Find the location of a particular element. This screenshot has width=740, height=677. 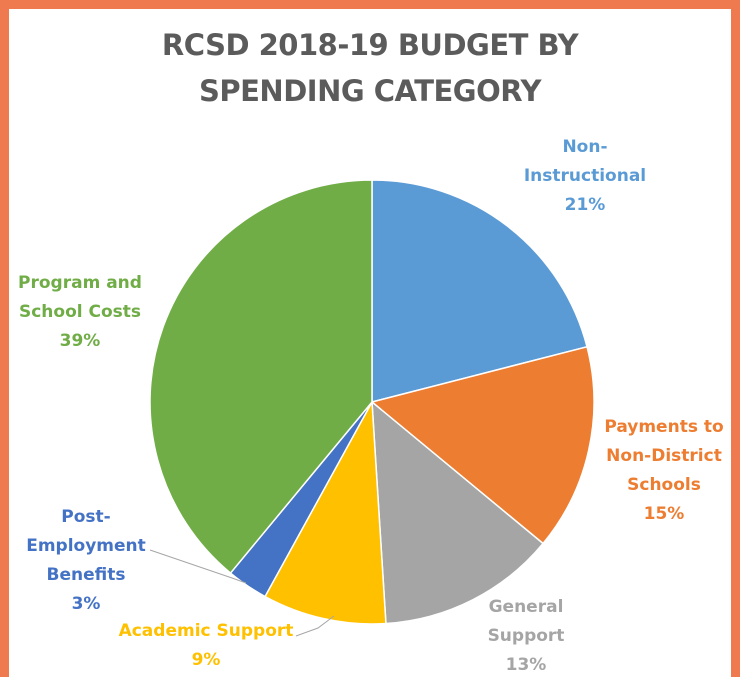

chart-title-line-1: RCSD 2018-19 BUDGET BY is located at coordinates (370, 45).